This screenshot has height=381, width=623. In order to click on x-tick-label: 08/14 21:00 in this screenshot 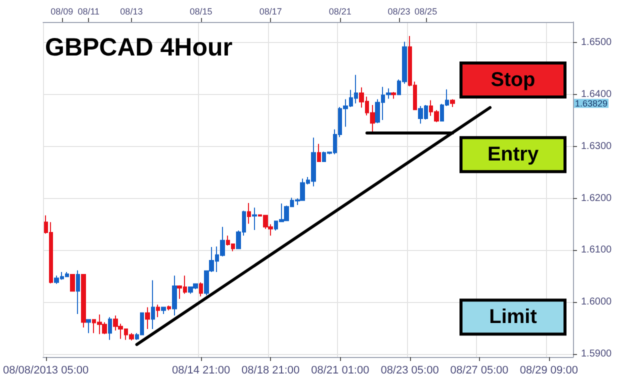, I will do `click(201, 370)`.